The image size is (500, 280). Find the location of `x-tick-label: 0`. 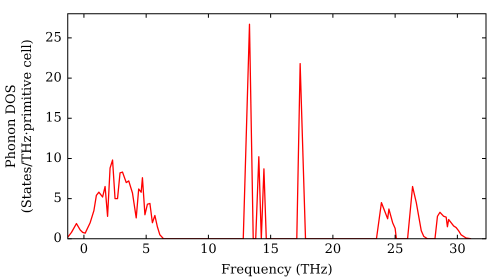

x-tick-label: 0 is located at coordinates (84, 249).